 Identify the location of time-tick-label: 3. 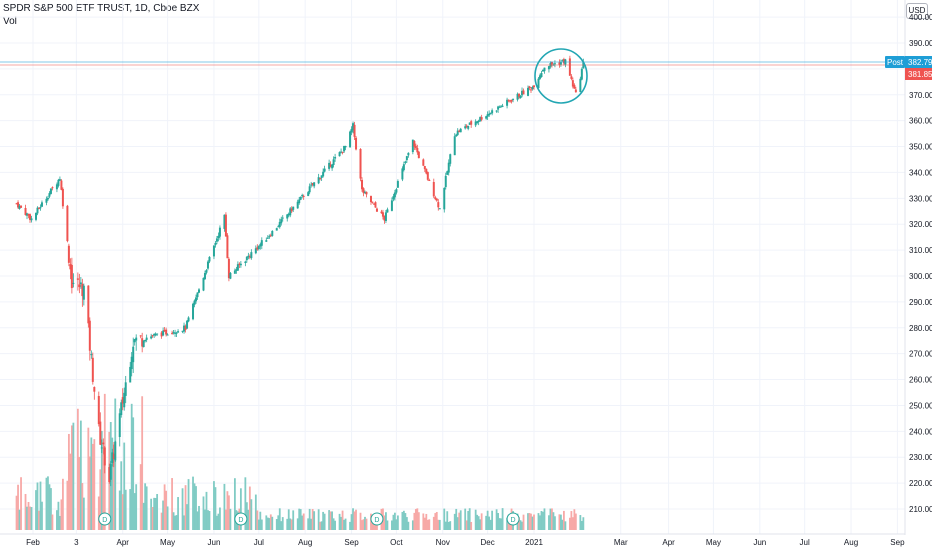
(76, 542).